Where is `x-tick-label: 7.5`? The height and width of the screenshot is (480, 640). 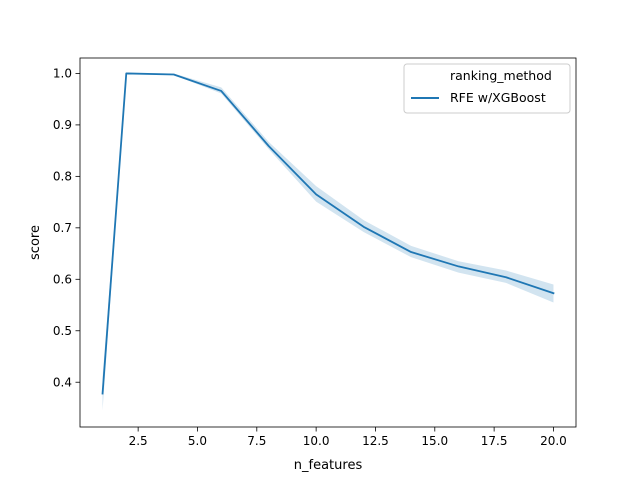 x-tick-label: 7.5 is located at coordinates (256, 441).